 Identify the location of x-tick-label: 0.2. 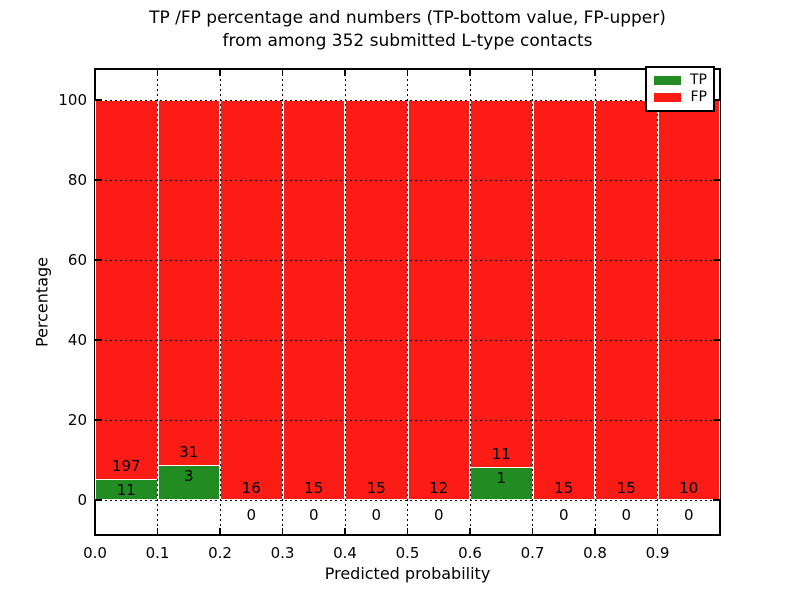
(220, 553).